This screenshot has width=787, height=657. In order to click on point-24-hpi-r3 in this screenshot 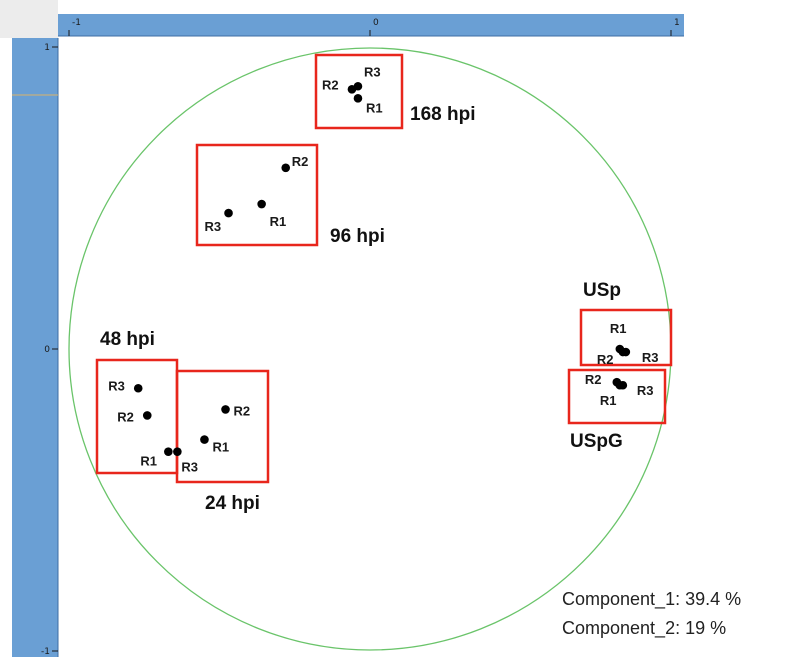, I will do `click(177, 451)`.